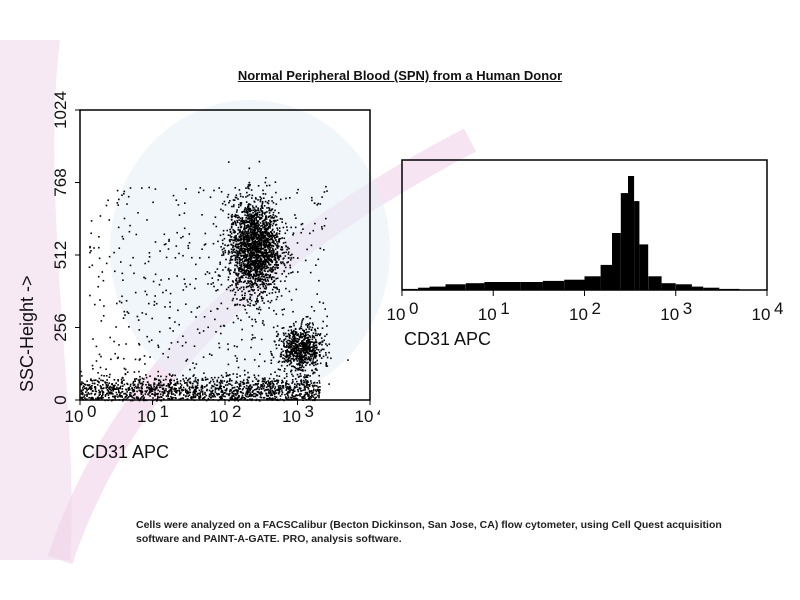 Image resolution: width=800 pixels, height=600 pixels. What do you see at coordinates (27, 333) in the screenshot?
I see `scatter-y-axis-label: SSC-Height ->` at bounding box center [27, 333].